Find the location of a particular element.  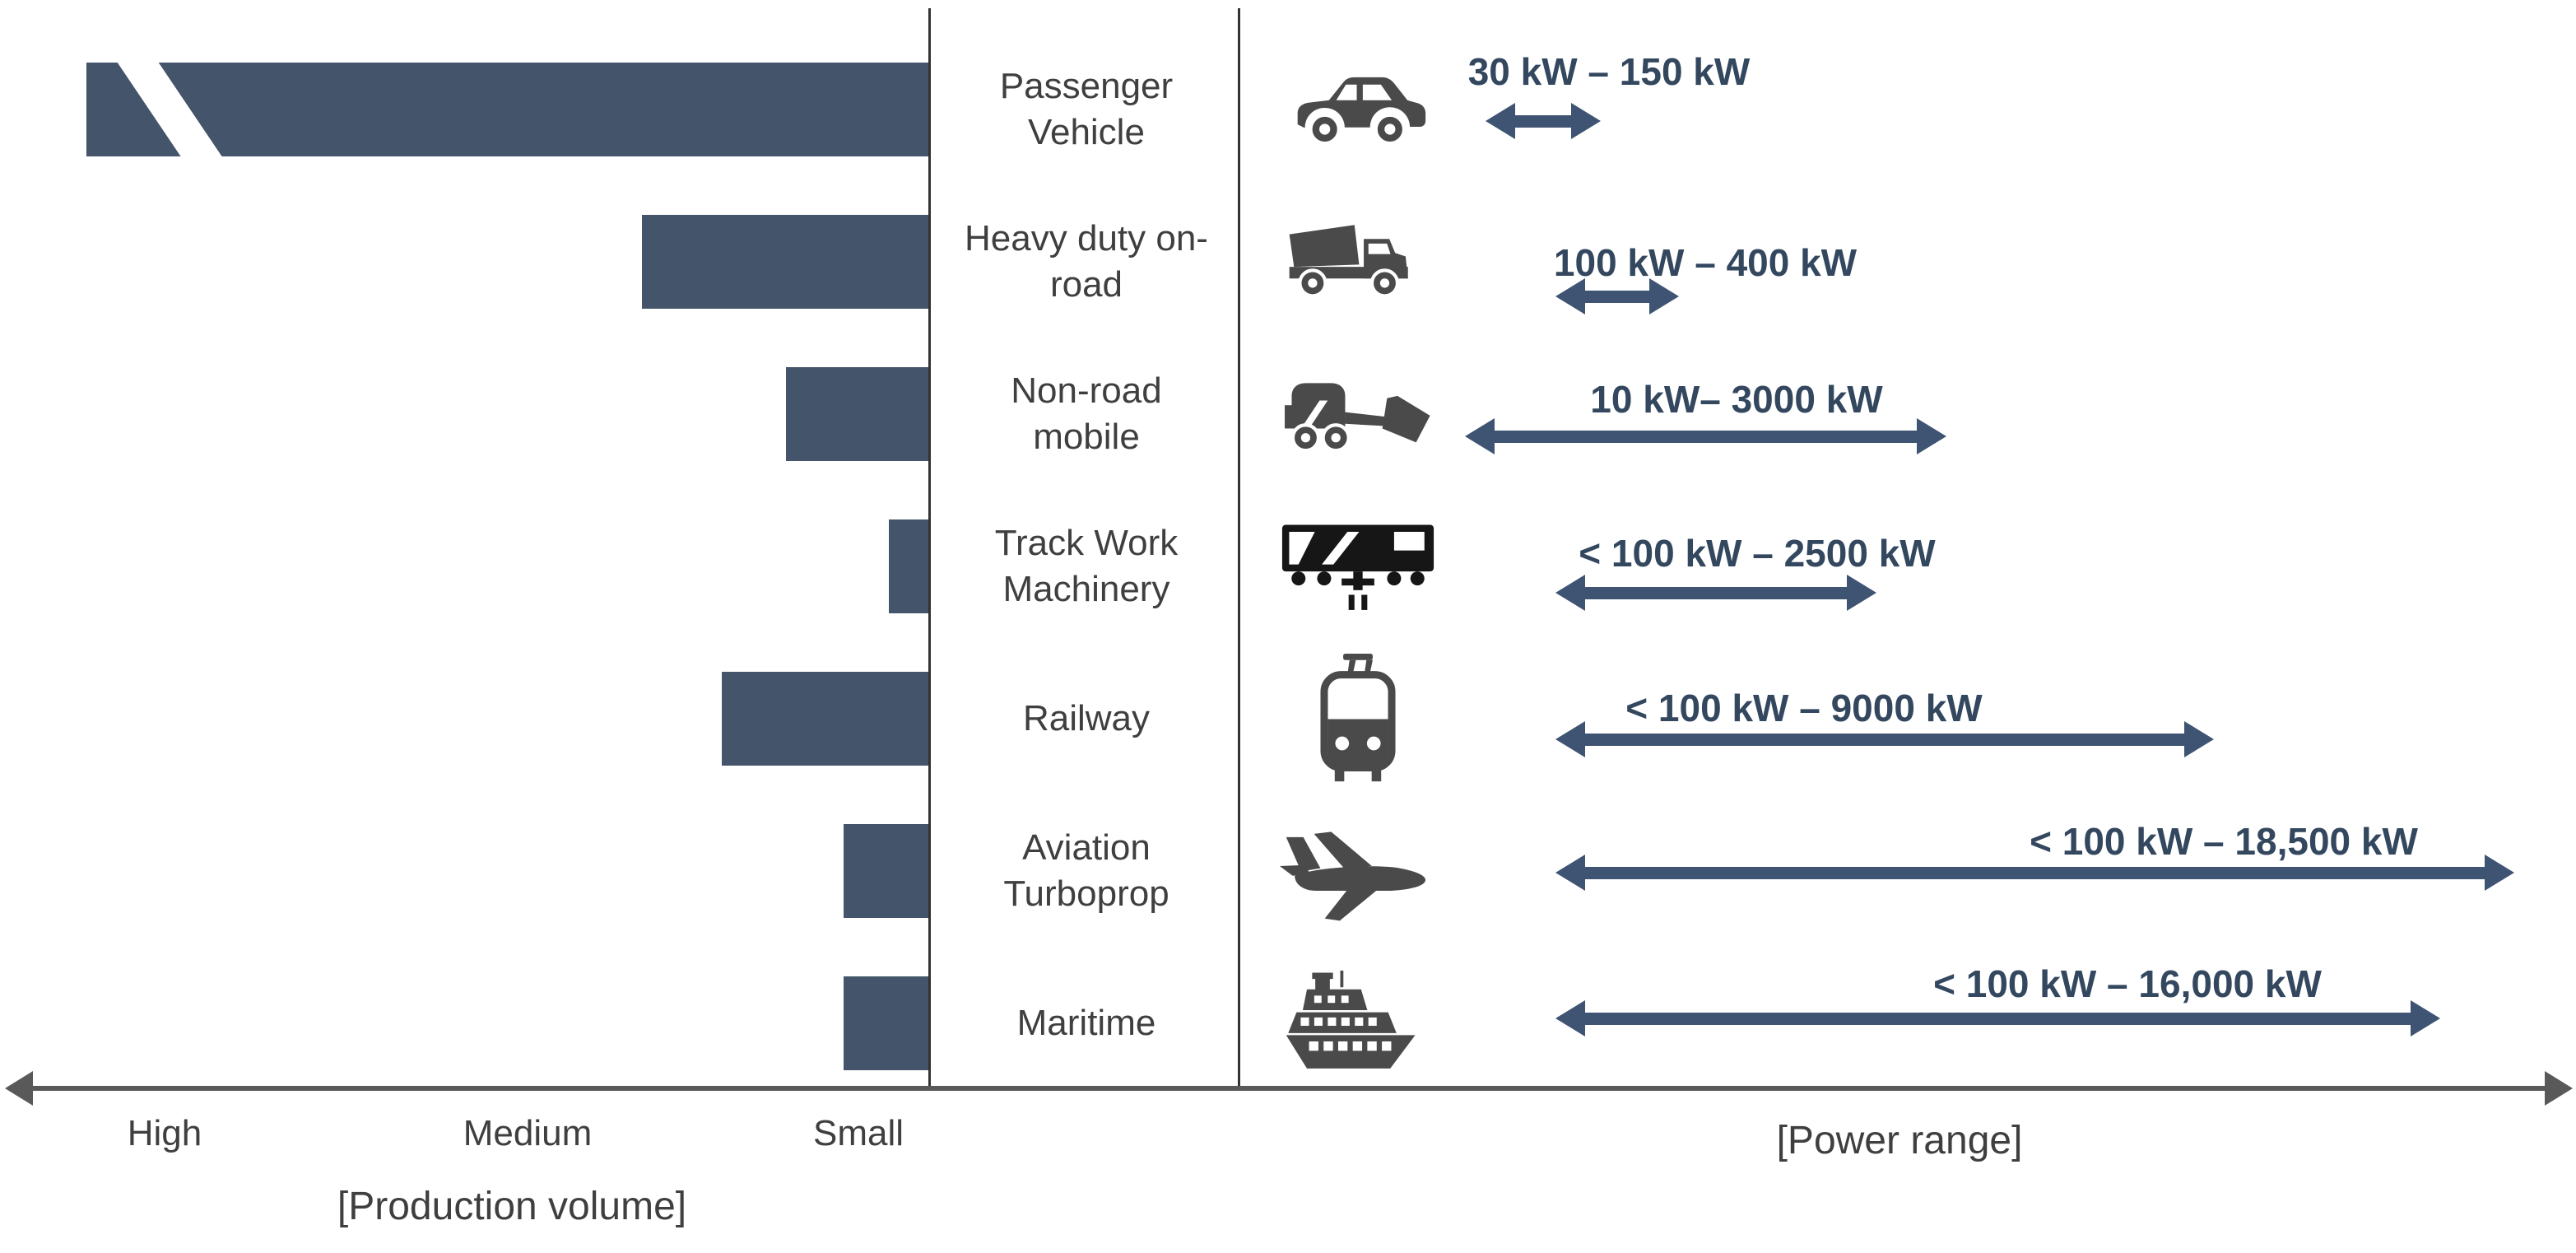

axis-arrow-left-icon is located at coordinates (19, 1088).